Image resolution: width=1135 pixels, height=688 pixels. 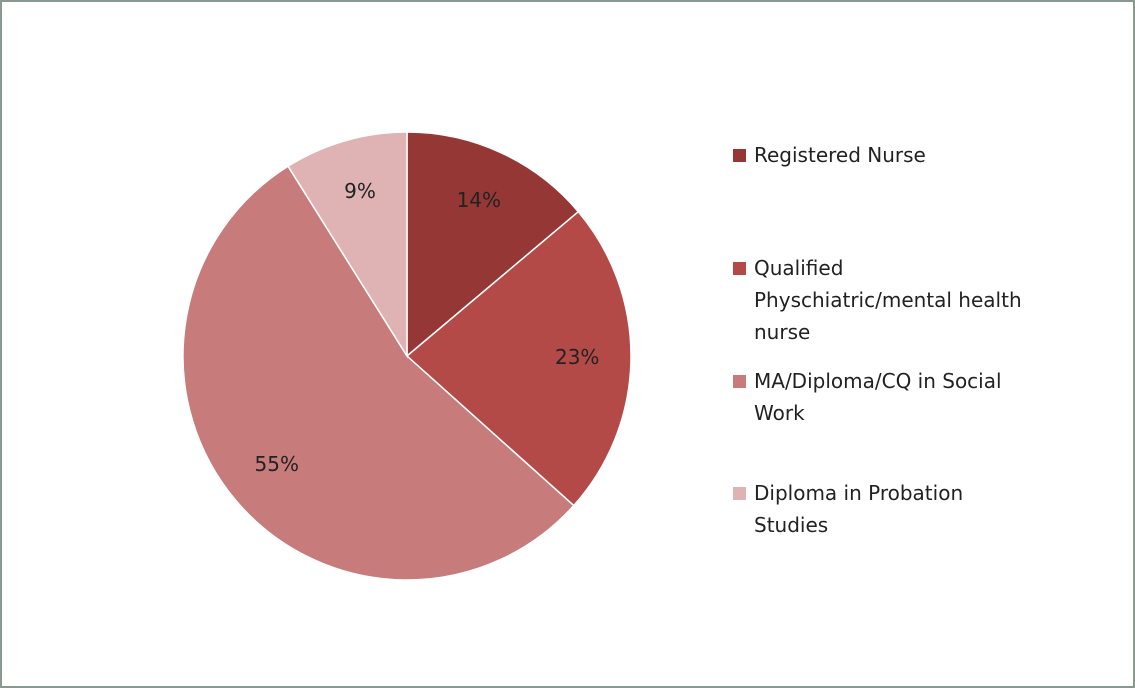 What do you see at coordinates (840, 155) in the screenshot?
I see `legend-label: Registered Nurse` at bounding box center [840, 155].